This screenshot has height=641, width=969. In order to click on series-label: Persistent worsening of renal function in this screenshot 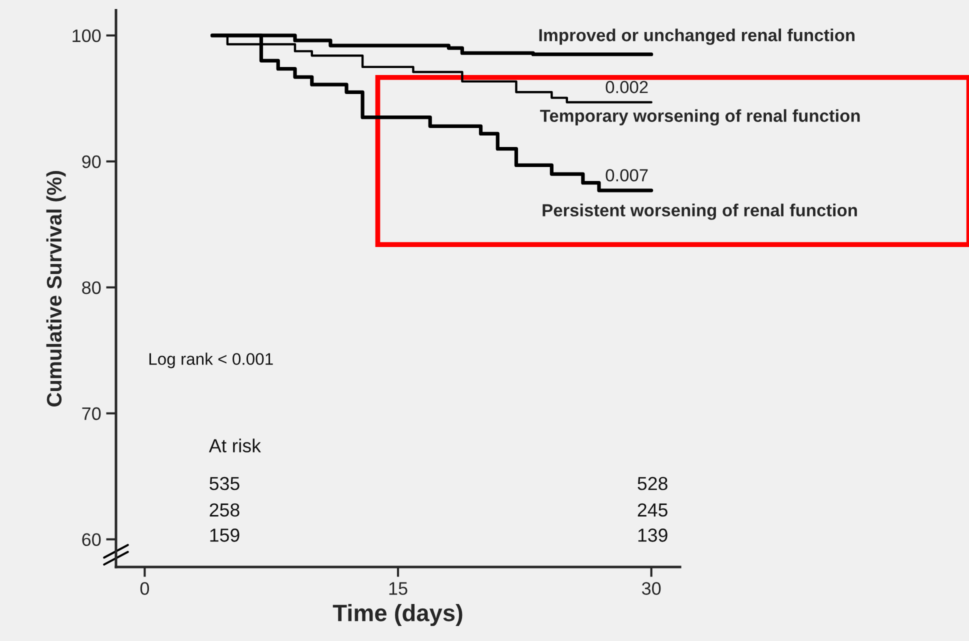, I will do `click(699, 212)`.